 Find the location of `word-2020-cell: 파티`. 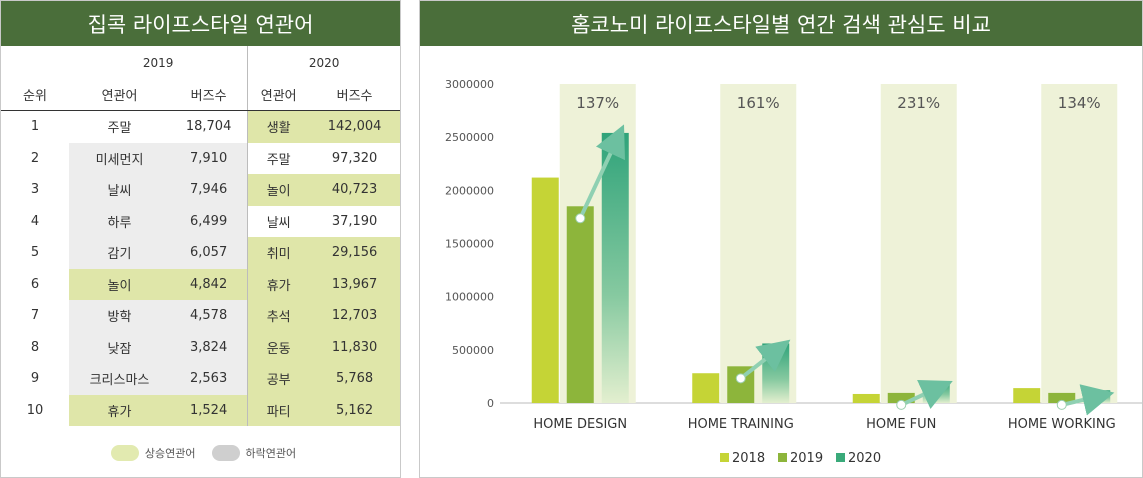

word-2020-cell: 파티 is located at coordinates (278, 410).